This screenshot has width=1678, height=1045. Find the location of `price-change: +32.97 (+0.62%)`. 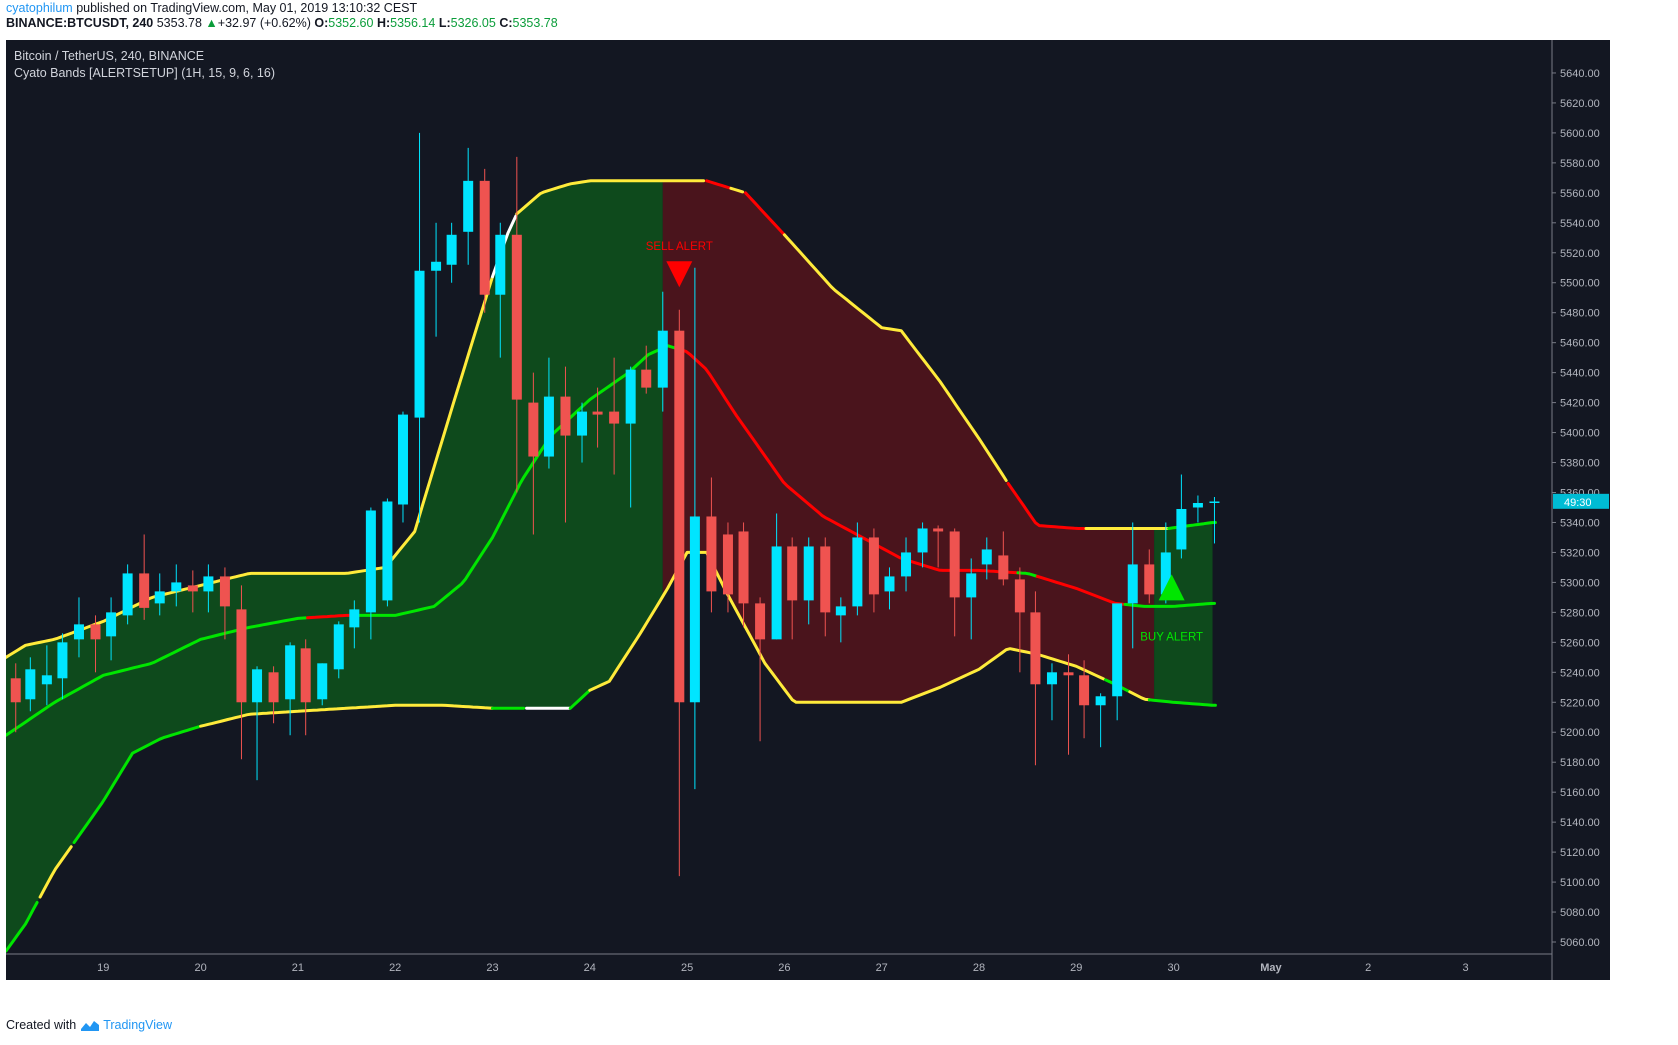

price-change: +32.97 (+0.62%) is located at coordinates (264, 23).